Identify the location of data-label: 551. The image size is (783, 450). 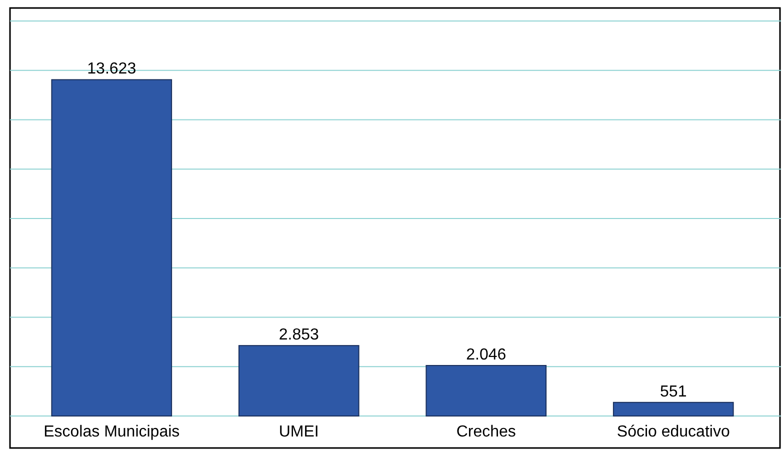
(673, 391).